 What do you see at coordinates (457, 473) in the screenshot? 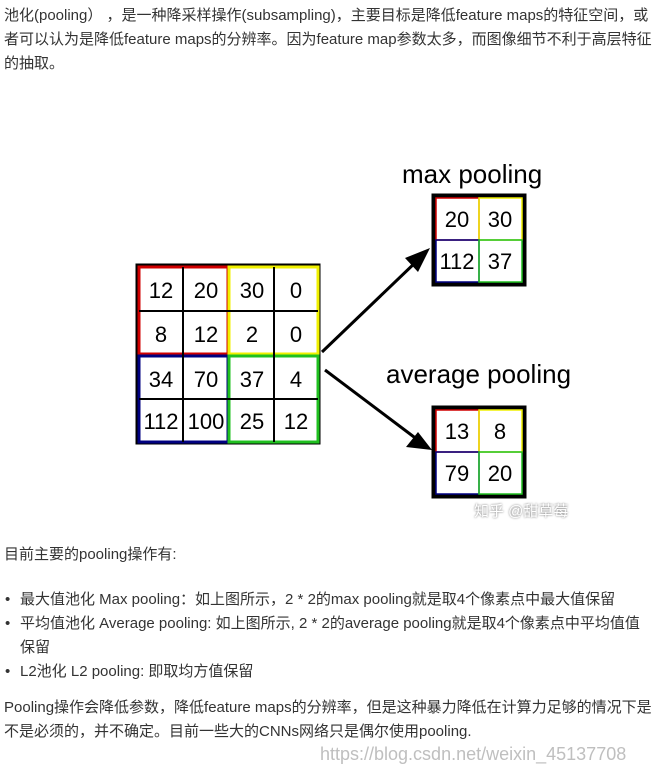
I see `output-cell: 79` at bounding box center [457, 473].